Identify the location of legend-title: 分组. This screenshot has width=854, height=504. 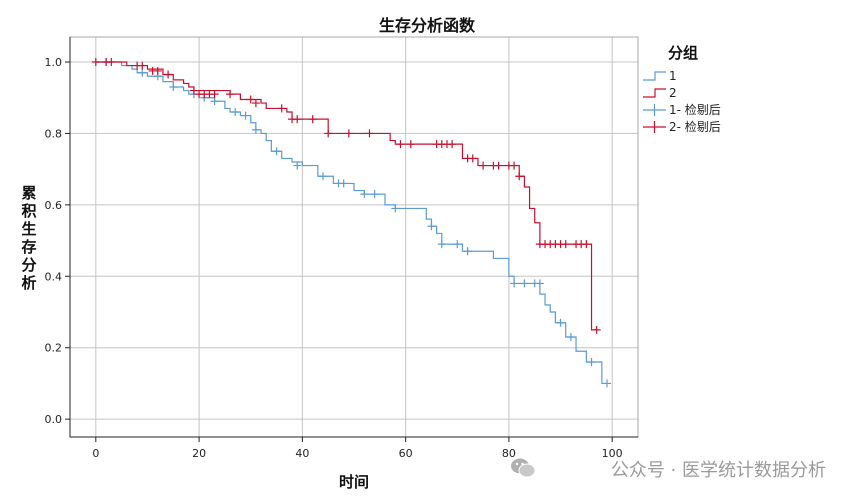
(683, 53).